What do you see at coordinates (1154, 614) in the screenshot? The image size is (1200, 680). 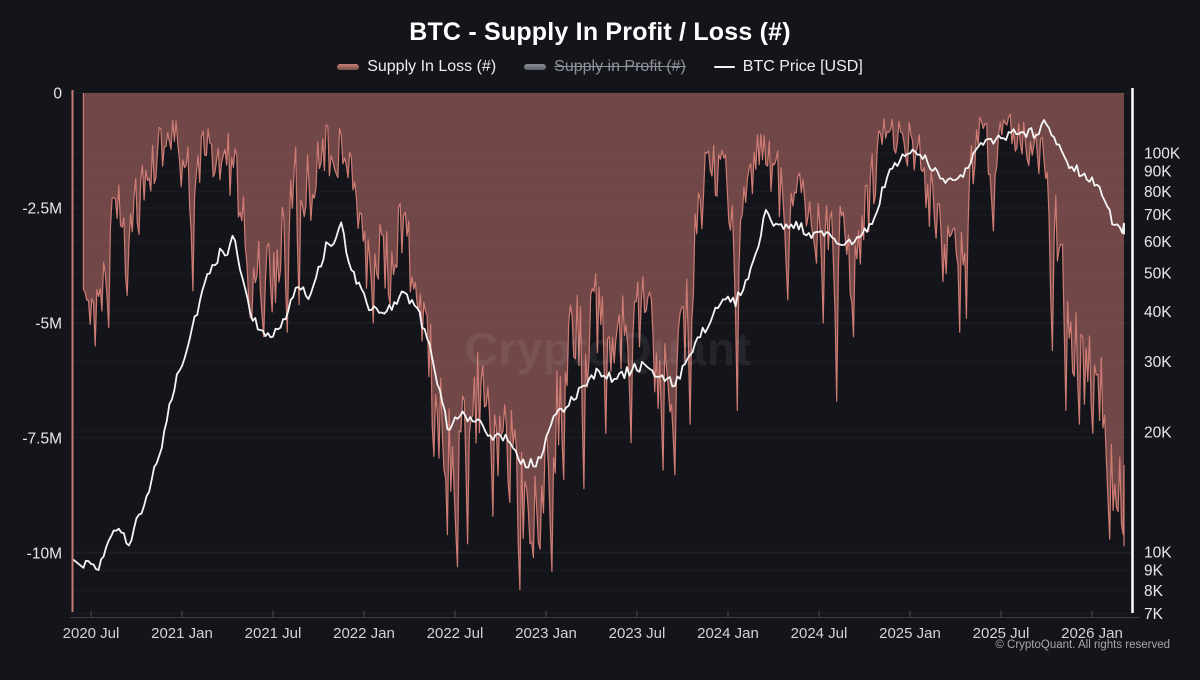 I see `y-right-tick-label: 7K` at bounding box center [1154, 614].